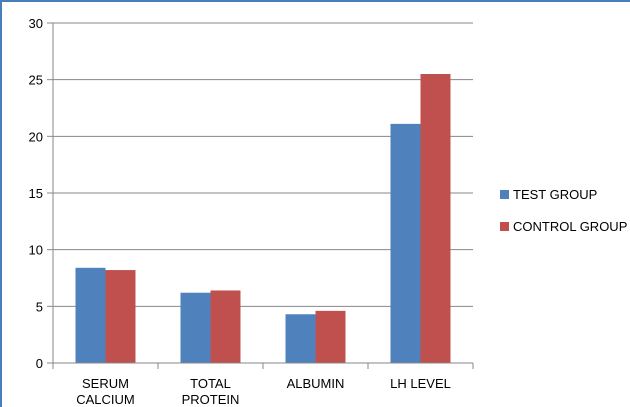 Image resolution: width=630 pixels, height=407 pixels. What do you see at coordinates (36, 23) in the screenshot?
I see `y-tick-label: 30` at bounding box center [36, 23].